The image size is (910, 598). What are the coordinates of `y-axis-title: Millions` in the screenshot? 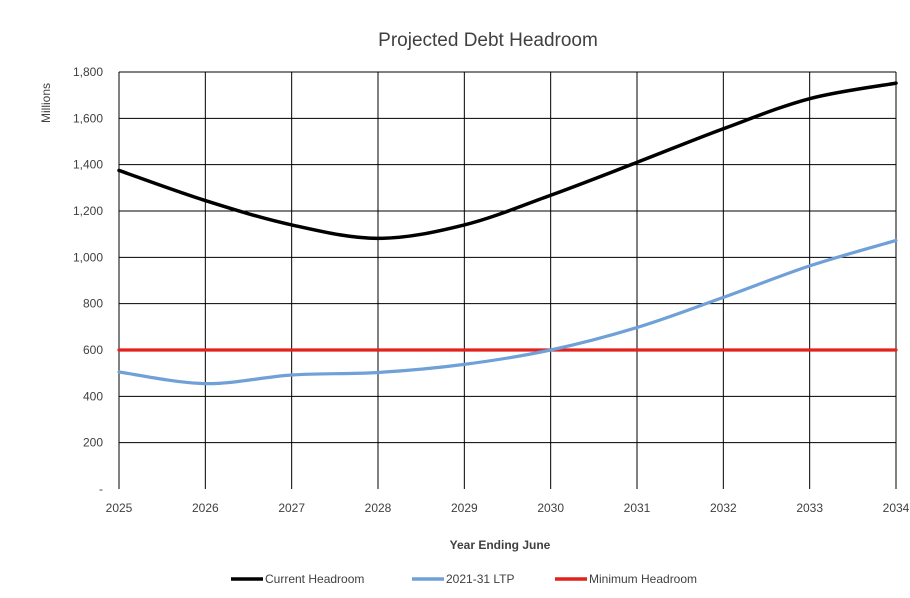 It's located at (46, 103).